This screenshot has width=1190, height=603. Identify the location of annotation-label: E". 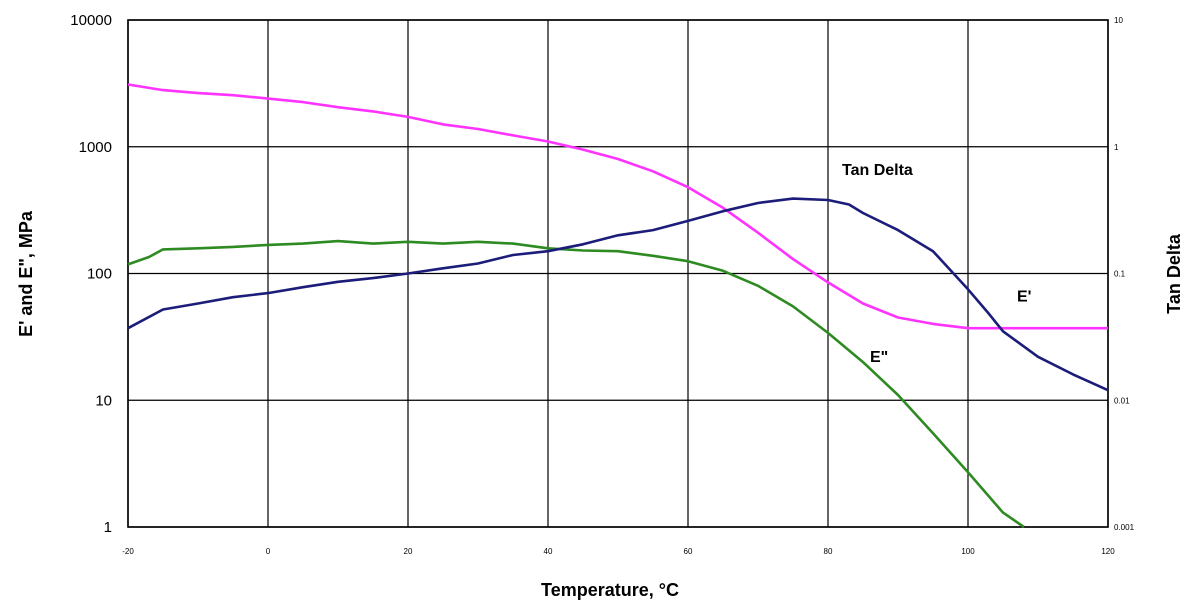
(879, 357).